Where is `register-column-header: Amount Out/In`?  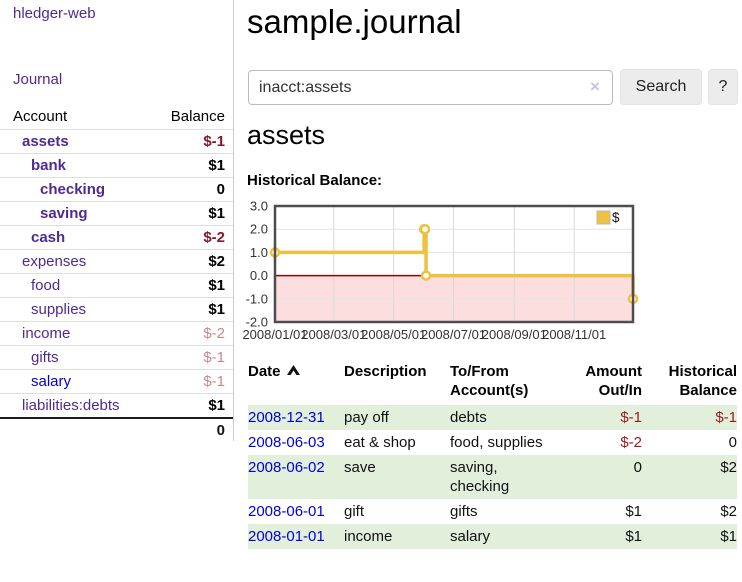
register-column-header: Amount Out/In is located at coordinates (604, 381).